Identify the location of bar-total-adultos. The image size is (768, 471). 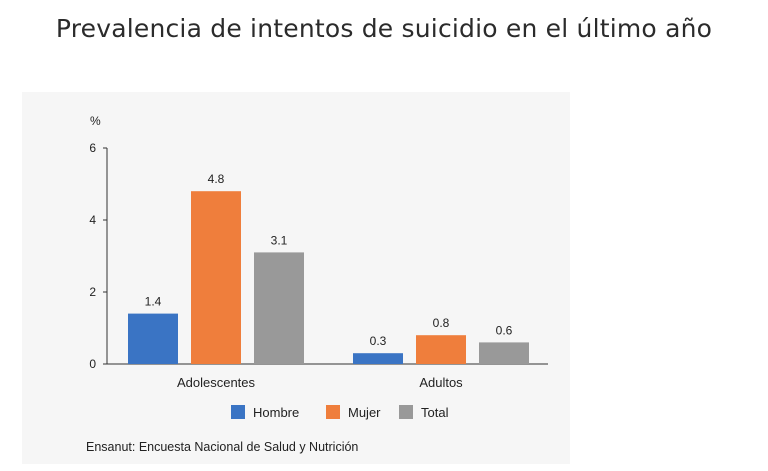
(504, 353).